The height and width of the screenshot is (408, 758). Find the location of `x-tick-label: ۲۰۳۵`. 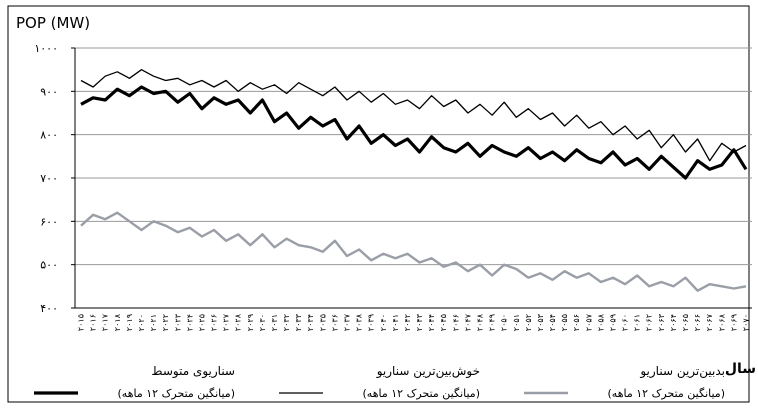

x-tick-label: ۲۰۳۵ is located at coordinates (322, 322).